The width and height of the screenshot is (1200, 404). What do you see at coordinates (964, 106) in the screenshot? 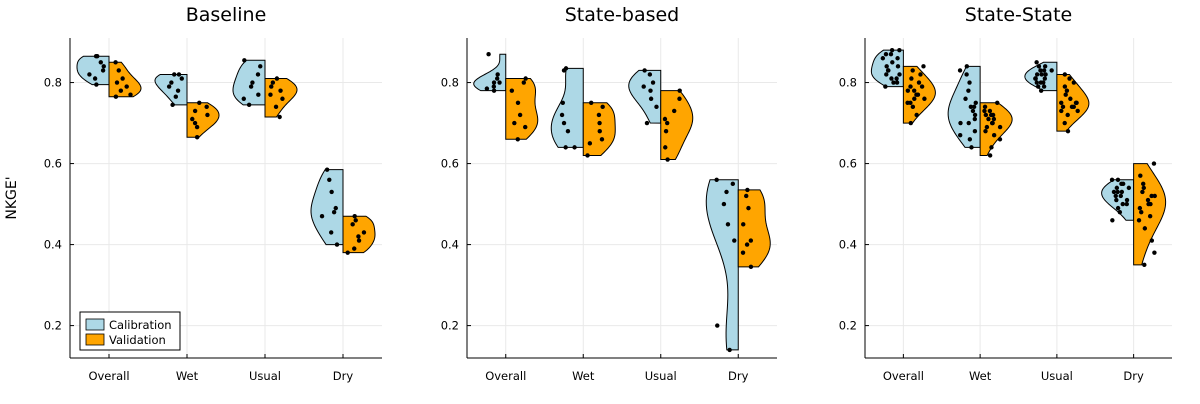
I see `violin-calibration-wet` at bounding box center [964, 106].